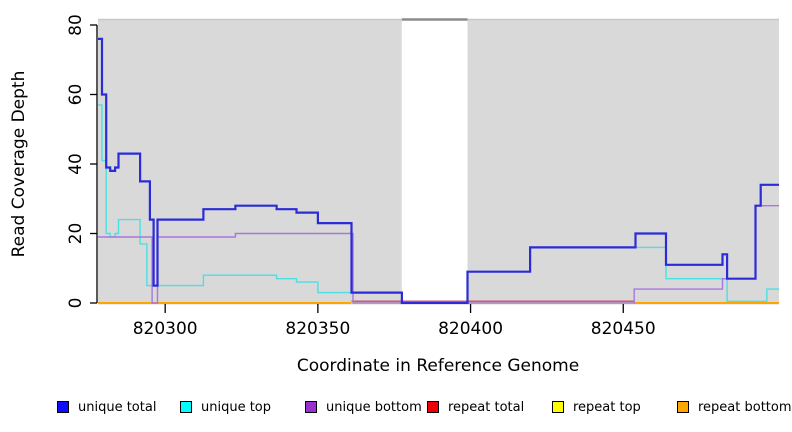 This screenshot has height=432, width=792. Describe the element at coordinates (76, 25) in the screenshot. I see `y-tick-label: 80` at that location.